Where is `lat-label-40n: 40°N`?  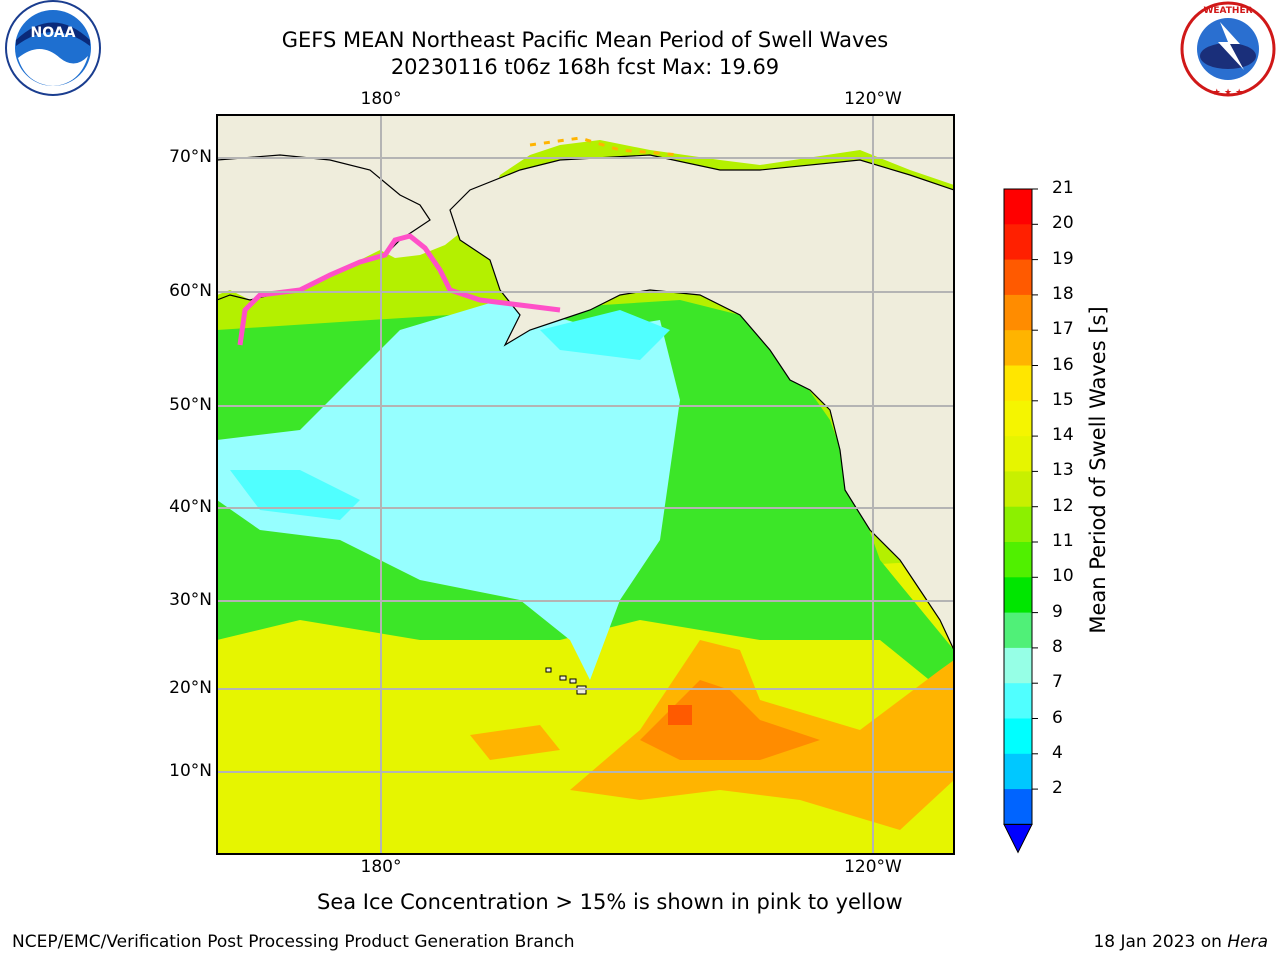
lat-label-40n: 40°N is located at coordinates (182, 507).